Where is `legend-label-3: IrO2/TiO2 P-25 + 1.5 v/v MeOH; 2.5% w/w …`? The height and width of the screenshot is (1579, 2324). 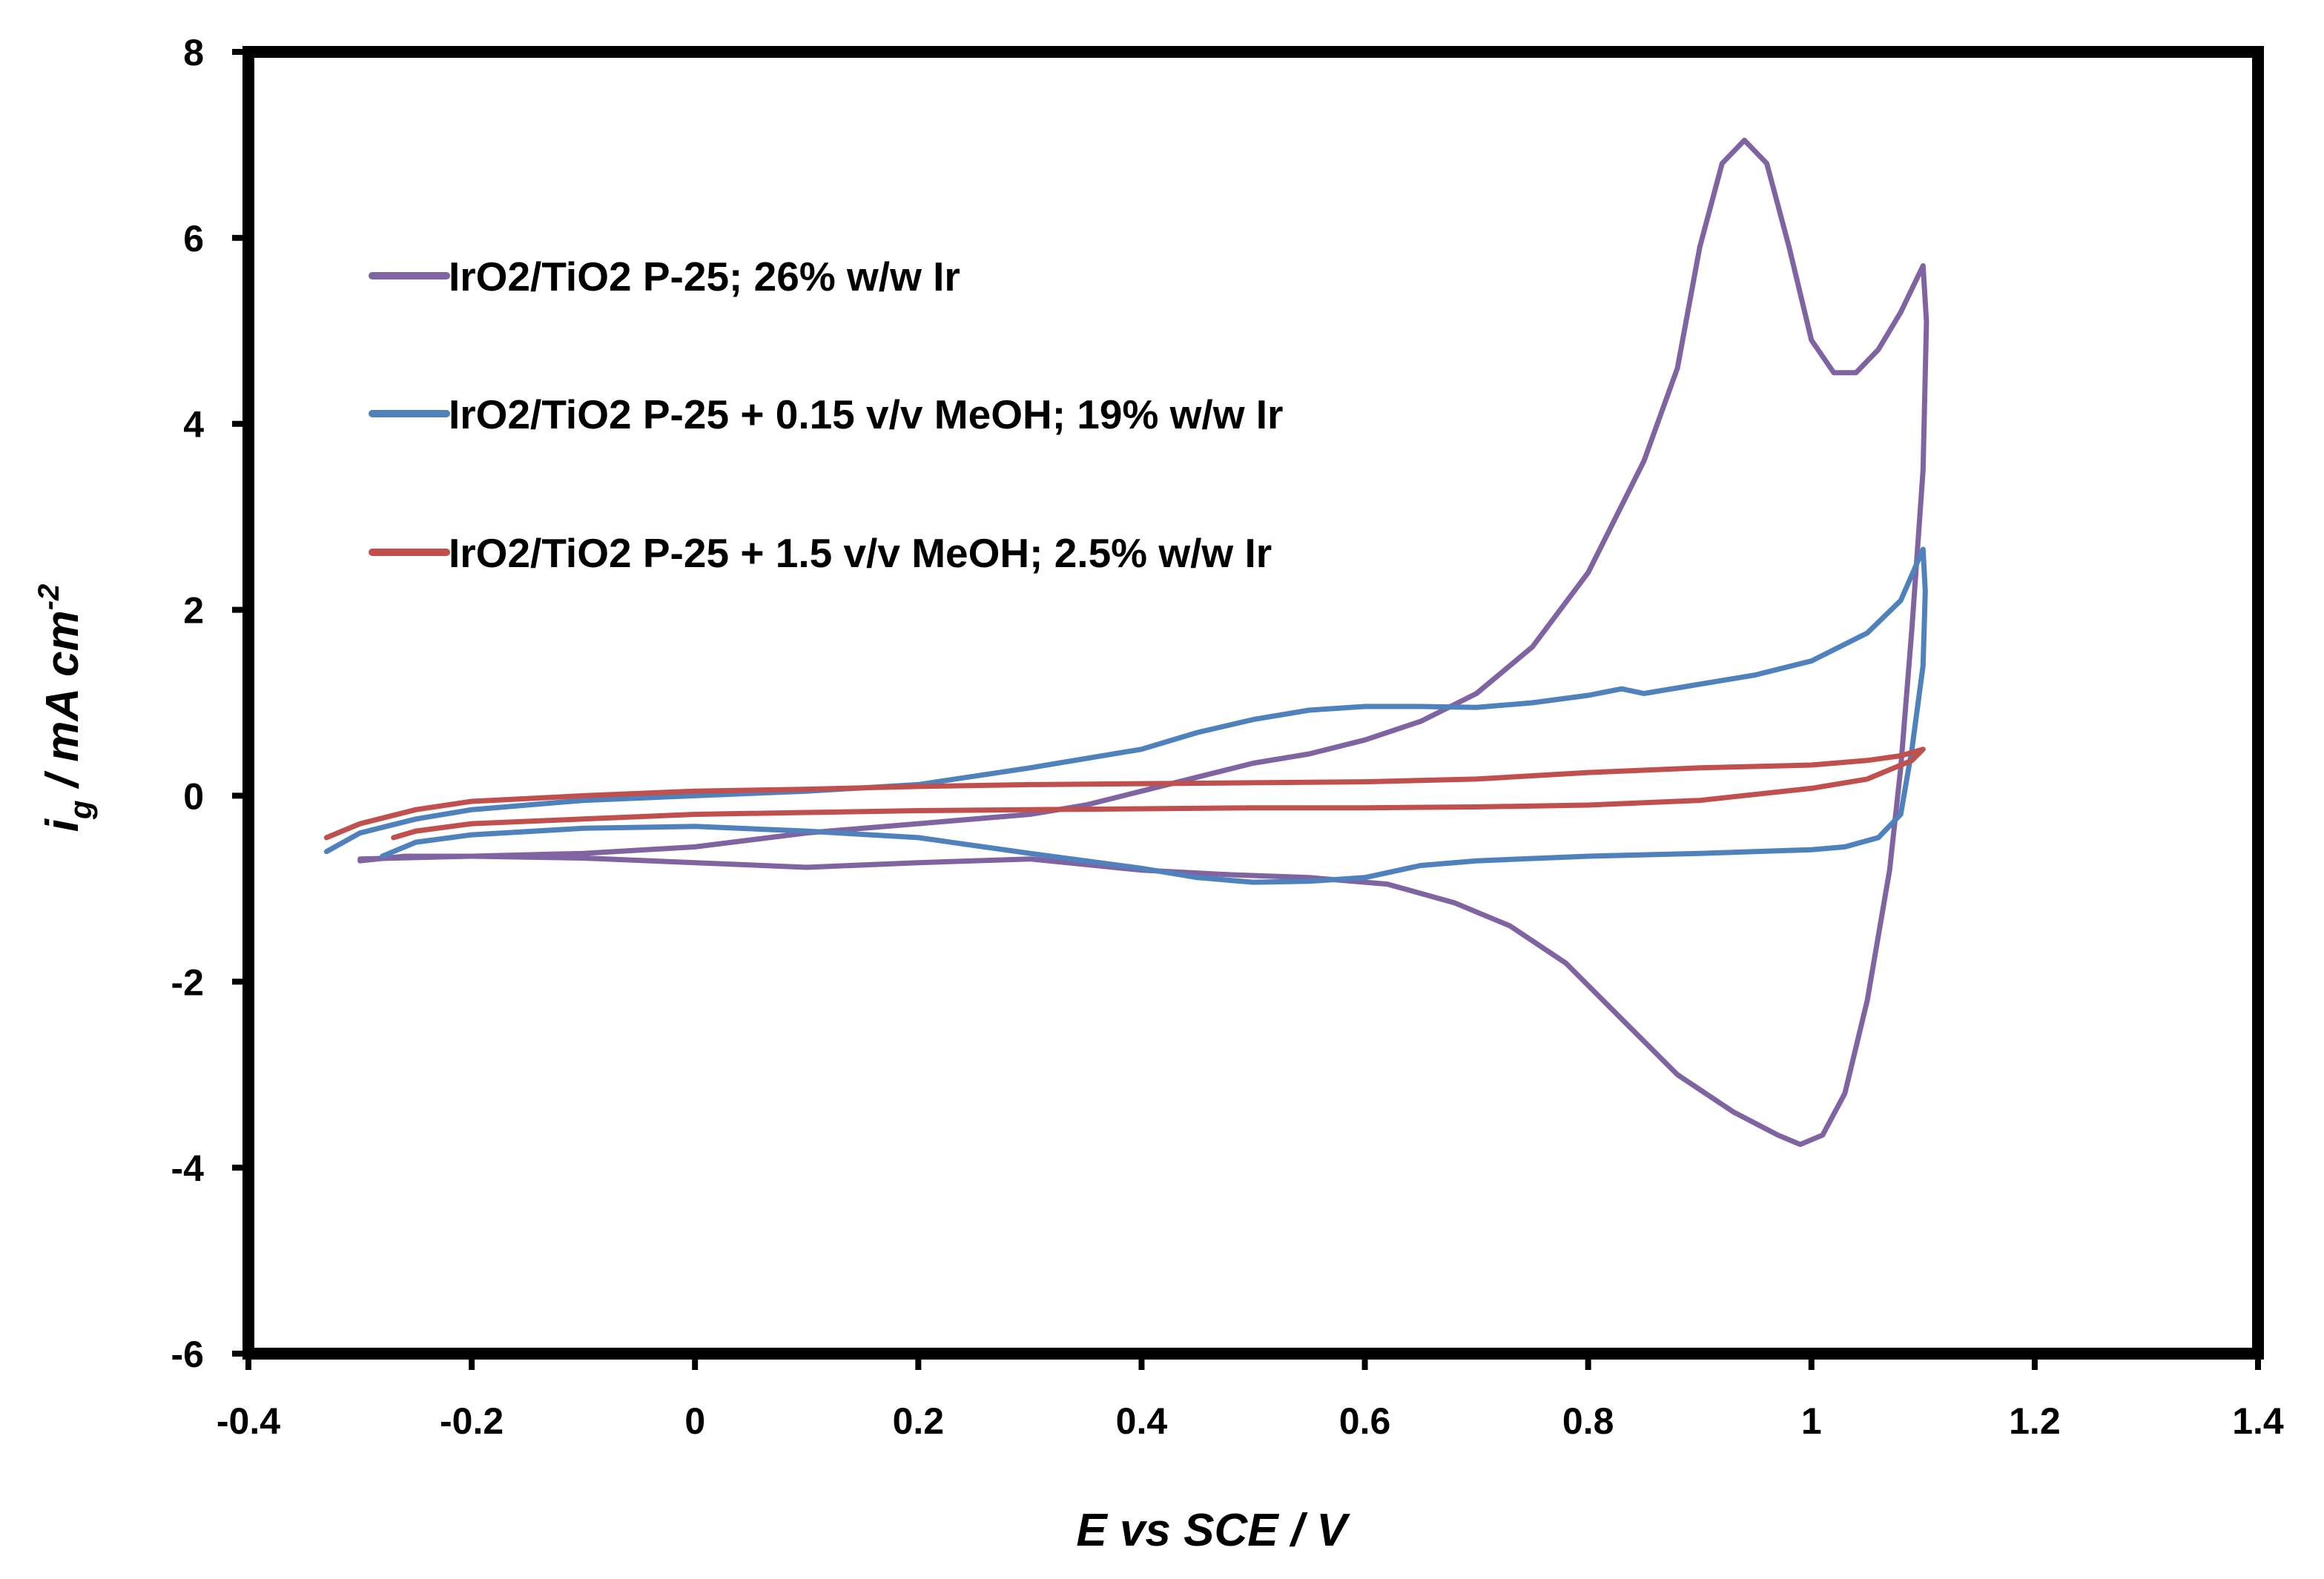 legend-label-3: IrO2/TiO2 P-25 + 1.5 v/v MeOH; 2.5% w/w … is located at coordinates (860, 553).